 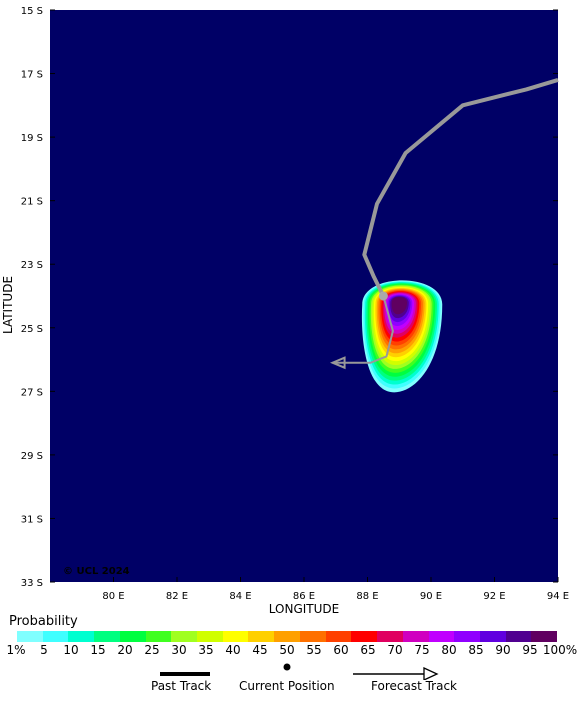 What do you see at coordinates (287, 686) in the screenshot?
I see `current-position-legend-label: Current Position` at bounding box center [287, 686].